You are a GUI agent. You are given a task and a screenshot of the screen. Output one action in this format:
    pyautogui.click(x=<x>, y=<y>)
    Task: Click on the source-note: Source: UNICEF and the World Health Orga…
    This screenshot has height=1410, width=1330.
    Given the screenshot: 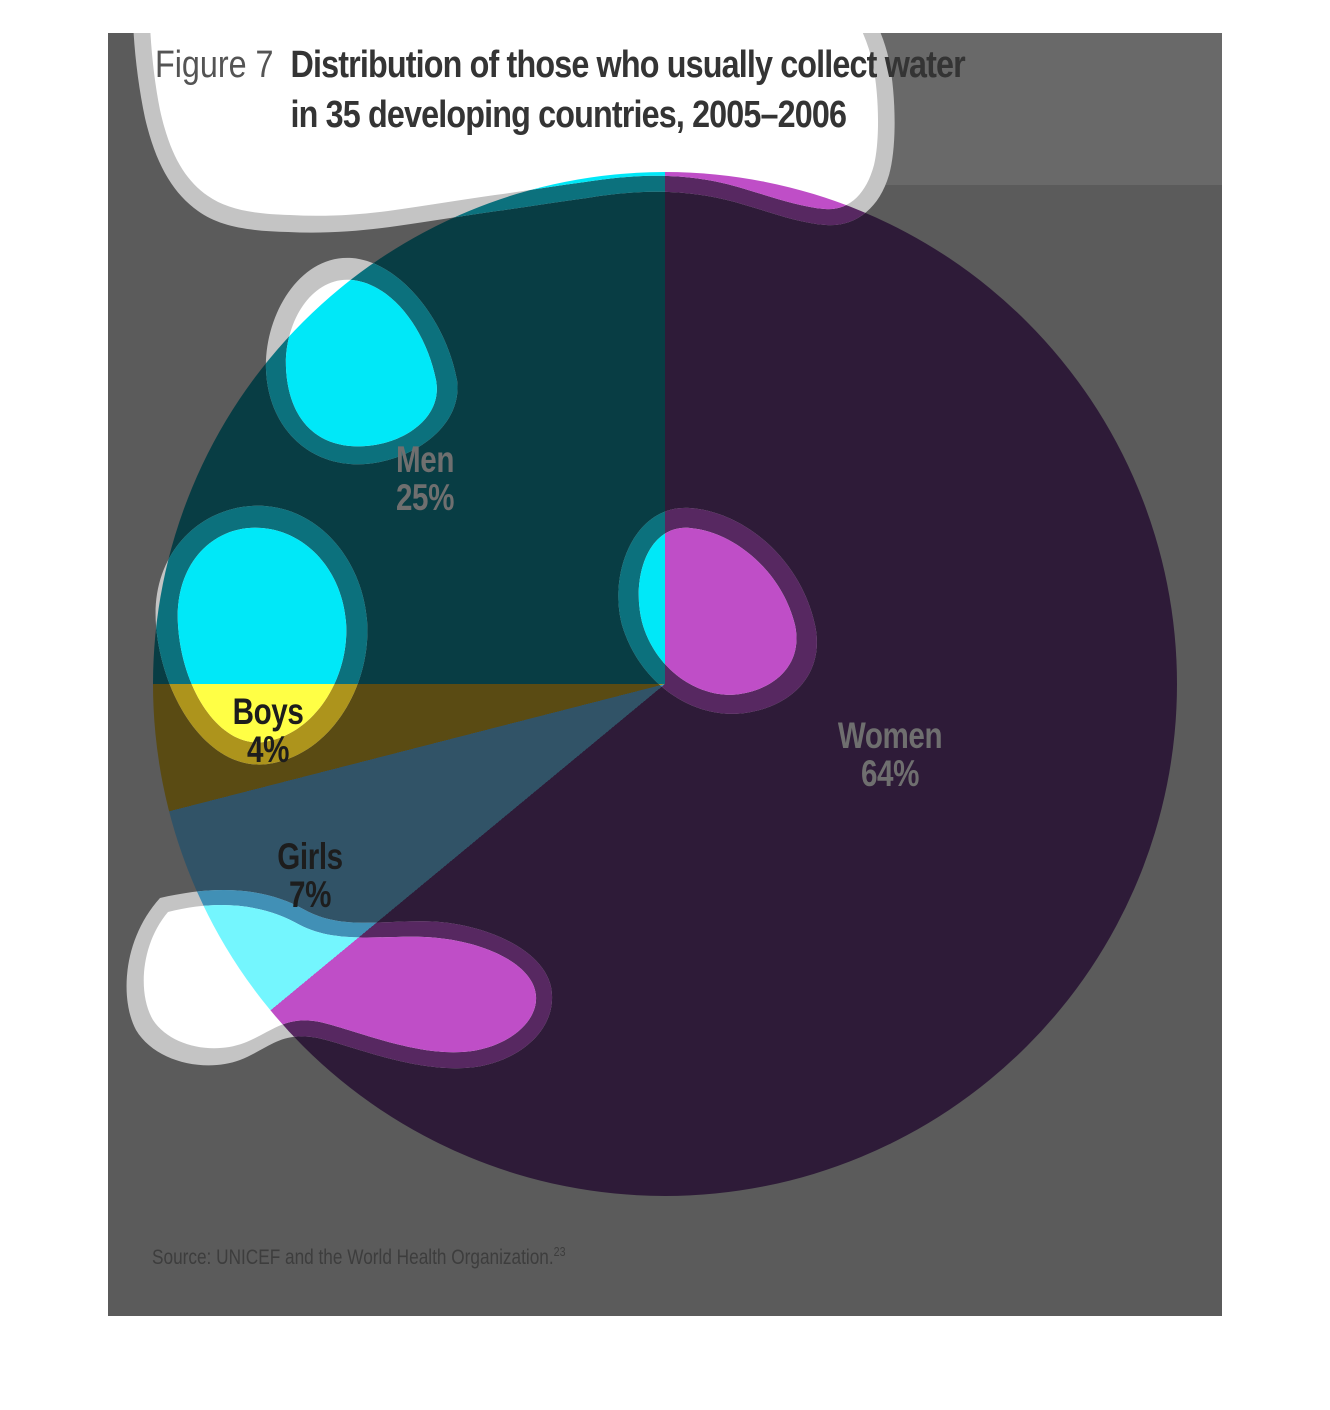 What is the action you would take?
    pyautogui.click(x=359, y=1257)
    